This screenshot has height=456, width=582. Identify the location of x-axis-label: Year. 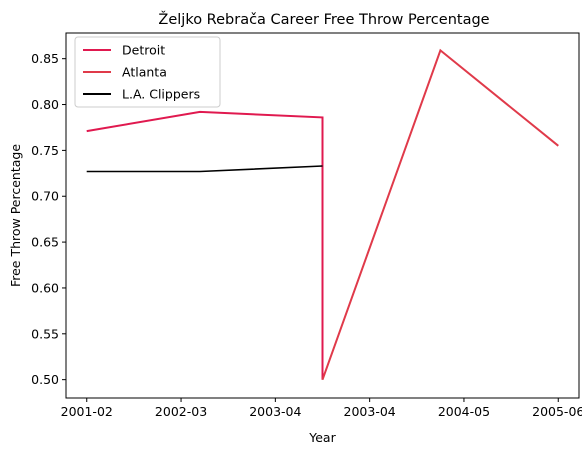
(322, 437).